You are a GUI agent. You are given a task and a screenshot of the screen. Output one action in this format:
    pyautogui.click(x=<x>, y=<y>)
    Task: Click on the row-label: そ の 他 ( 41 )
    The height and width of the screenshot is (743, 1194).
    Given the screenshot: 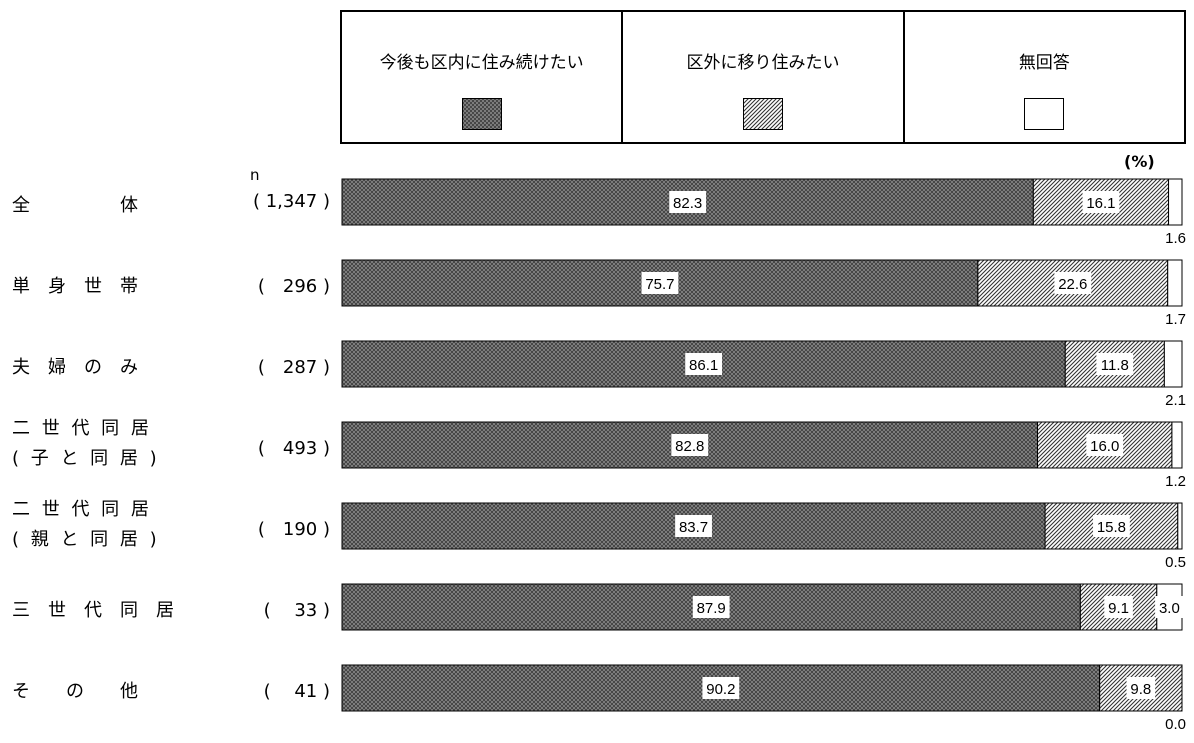 What is the action you would take?
    pyautogui.click(x=171, y=695)
    